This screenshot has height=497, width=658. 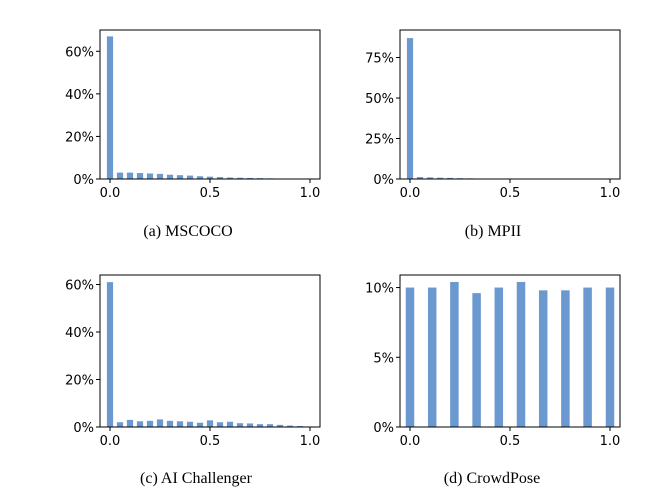 What do you see at coordinates (379, 140) in the screenshot?
I see `y-tick-label: 25%` at bounding box center [379, 140].